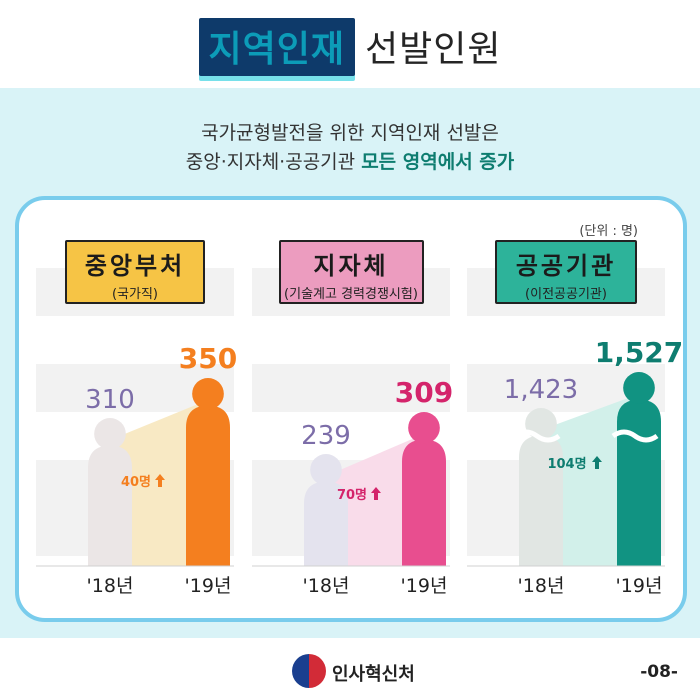 The height and width of the screenshot is (700, 700). I want to click on footer: 인사혁신처 -08-, so click(350, 674).